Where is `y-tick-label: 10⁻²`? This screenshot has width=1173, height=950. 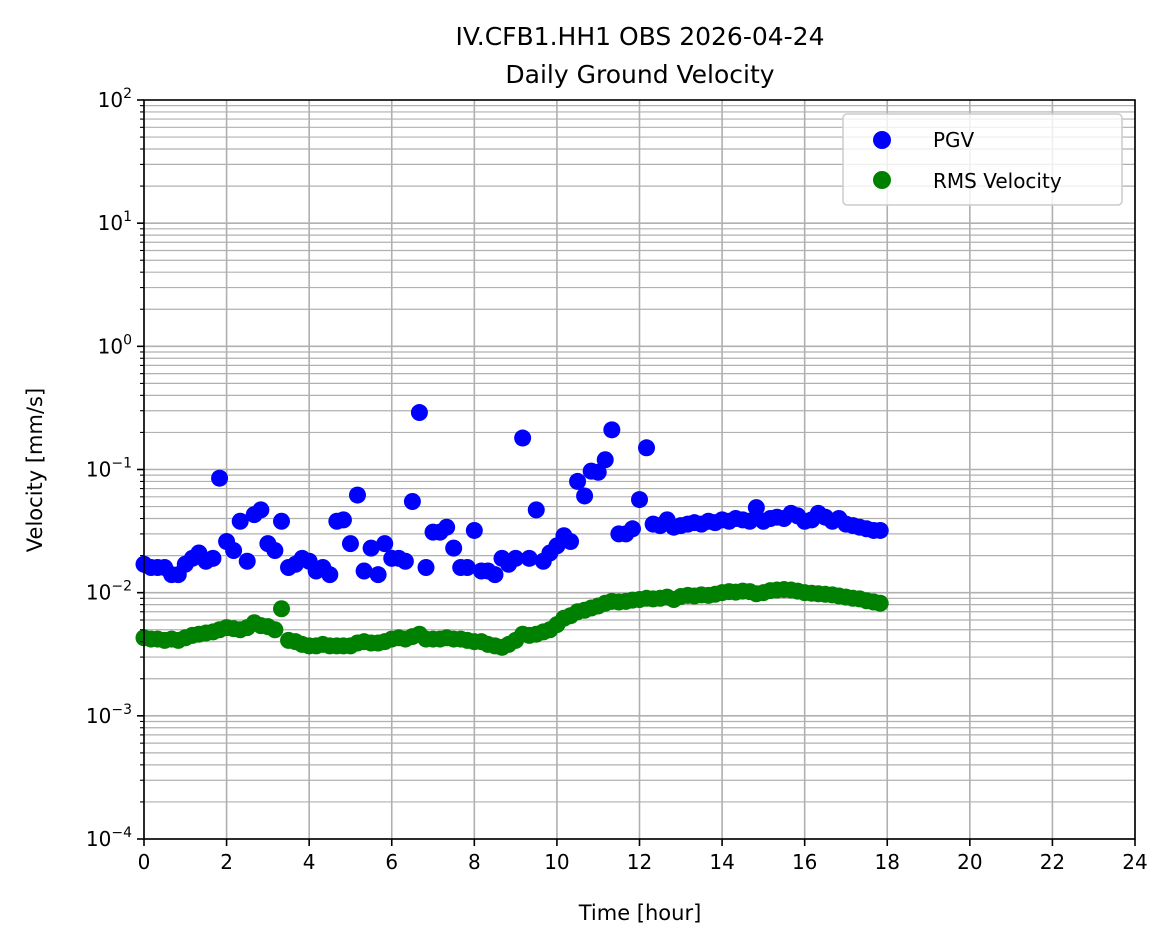
y-tick-label: 10⁻² is located at coordinates (109, 592).